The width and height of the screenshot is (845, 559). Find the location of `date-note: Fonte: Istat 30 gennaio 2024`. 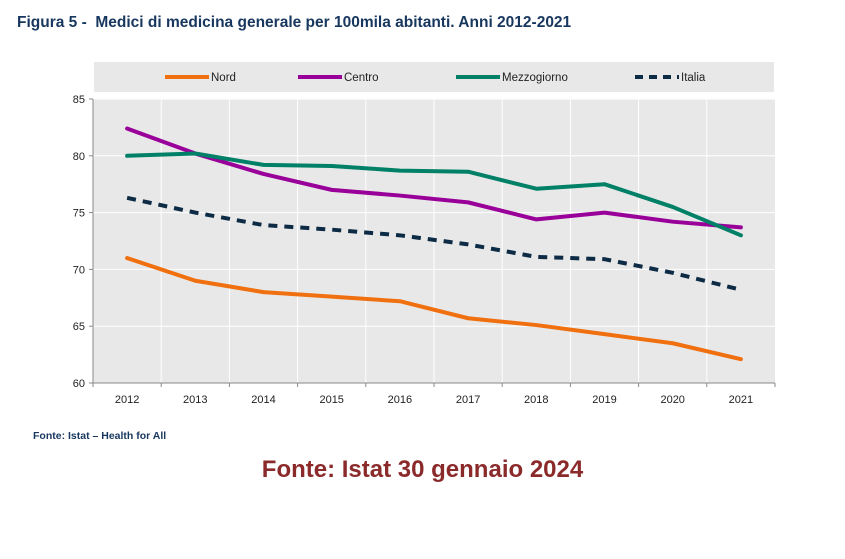

date-note: Fonte: Istat 30 gennaio 2024 is located at coordinates (422, 469).